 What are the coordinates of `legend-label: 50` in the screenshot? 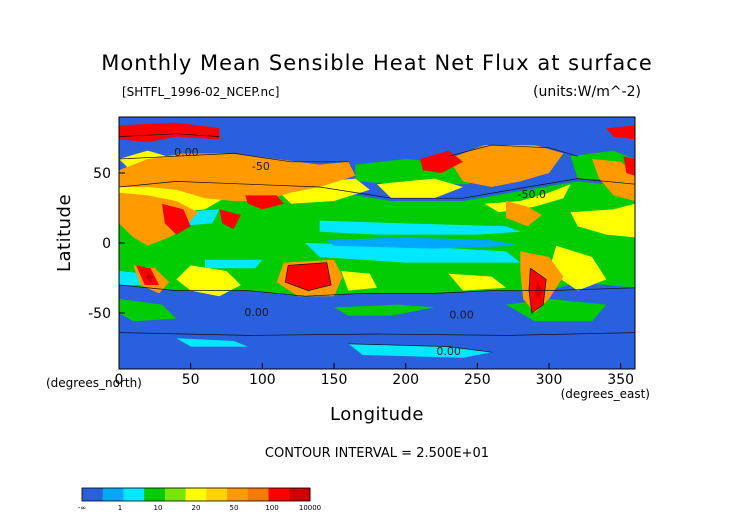 It's located at (234, 508).